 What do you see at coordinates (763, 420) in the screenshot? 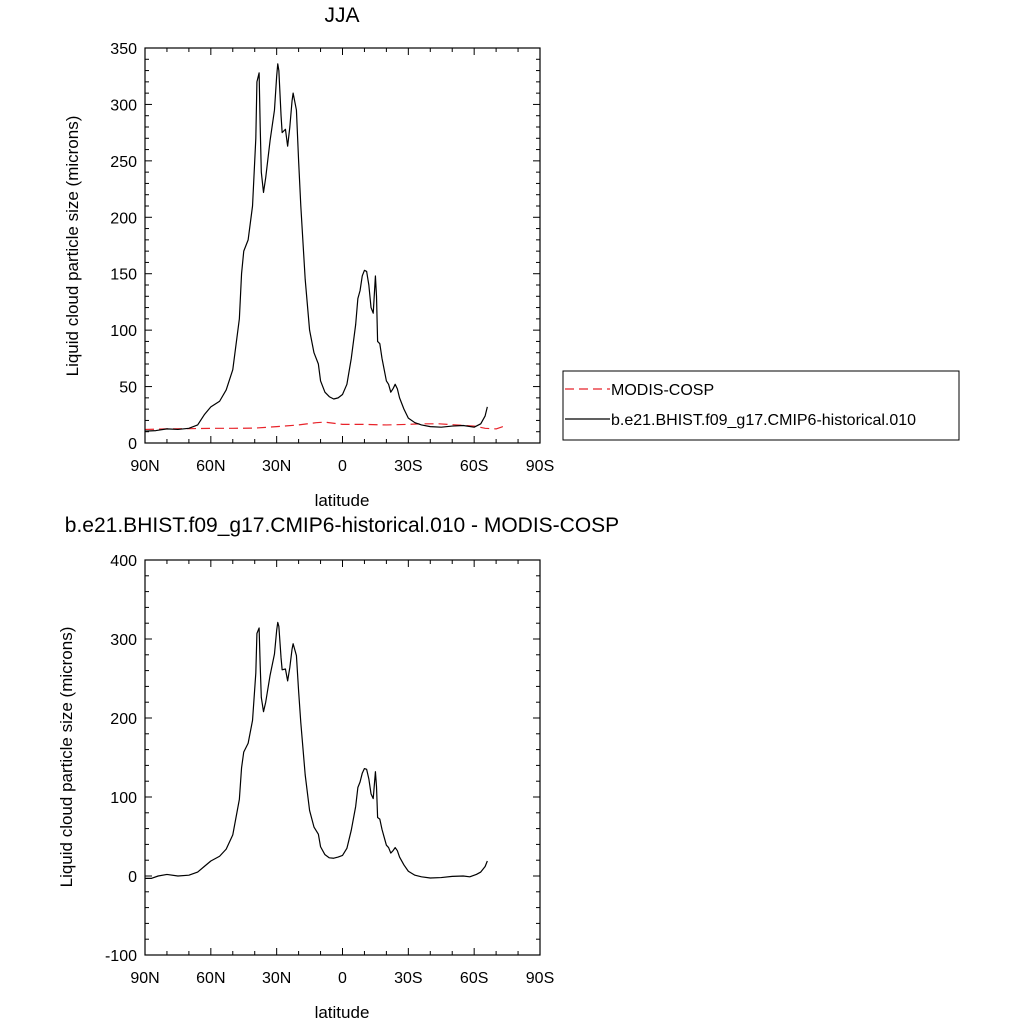
I see `legend-label-model: b.e21.BHIST.f09_g17.CMIP6-historical.010` at bounding box center [763, 420].